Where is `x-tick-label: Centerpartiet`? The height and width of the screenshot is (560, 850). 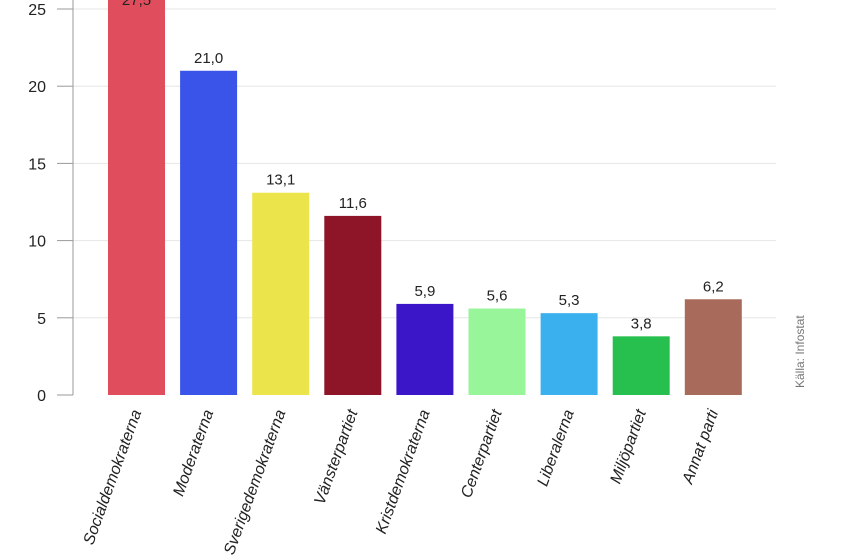 x-tick-label: Centerpartiet is located at coordinates (482, 453).